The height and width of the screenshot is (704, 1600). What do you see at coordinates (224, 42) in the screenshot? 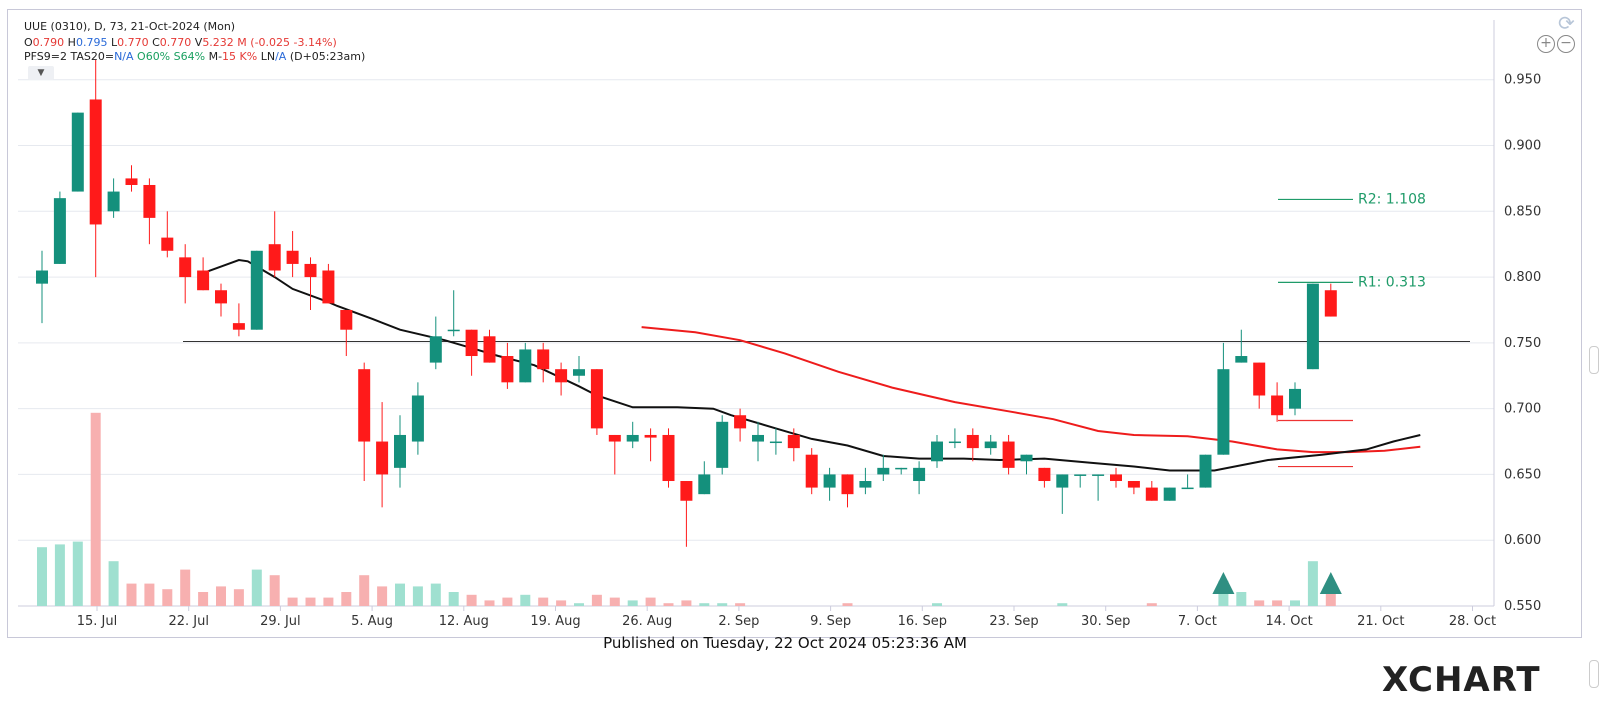
I see `volume-value: 5.232 M` at bounding box center [224, 42].